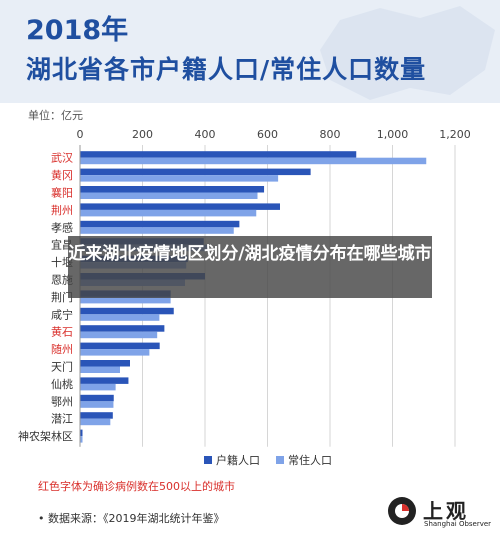 The image size is (500, 536). What do you see at coordinates (455, 134) in the screenshot?
I see `x-tick-label: 1,200` at bounding box center [455, 134].